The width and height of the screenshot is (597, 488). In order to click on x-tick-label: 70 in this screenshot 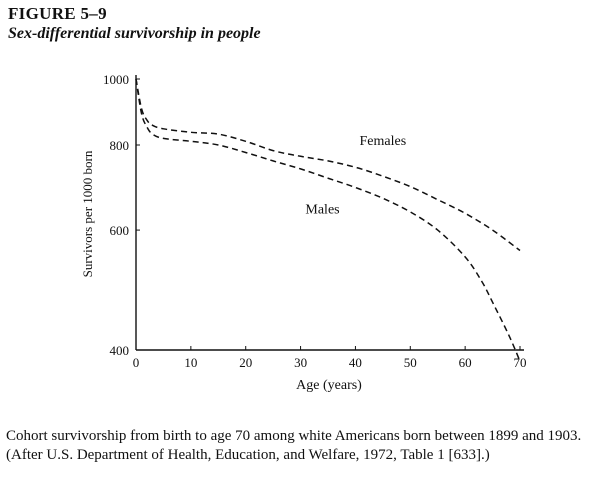, I will do `click(520, 362)`.